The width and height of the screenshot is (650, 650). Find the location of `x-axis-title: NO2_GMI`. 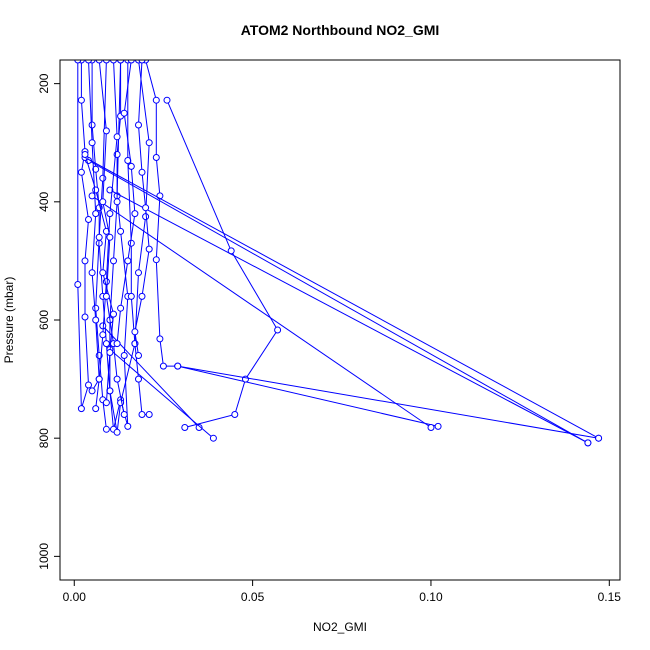

x-axis-title: NO2_GMI is located at coordinates (340, 627).